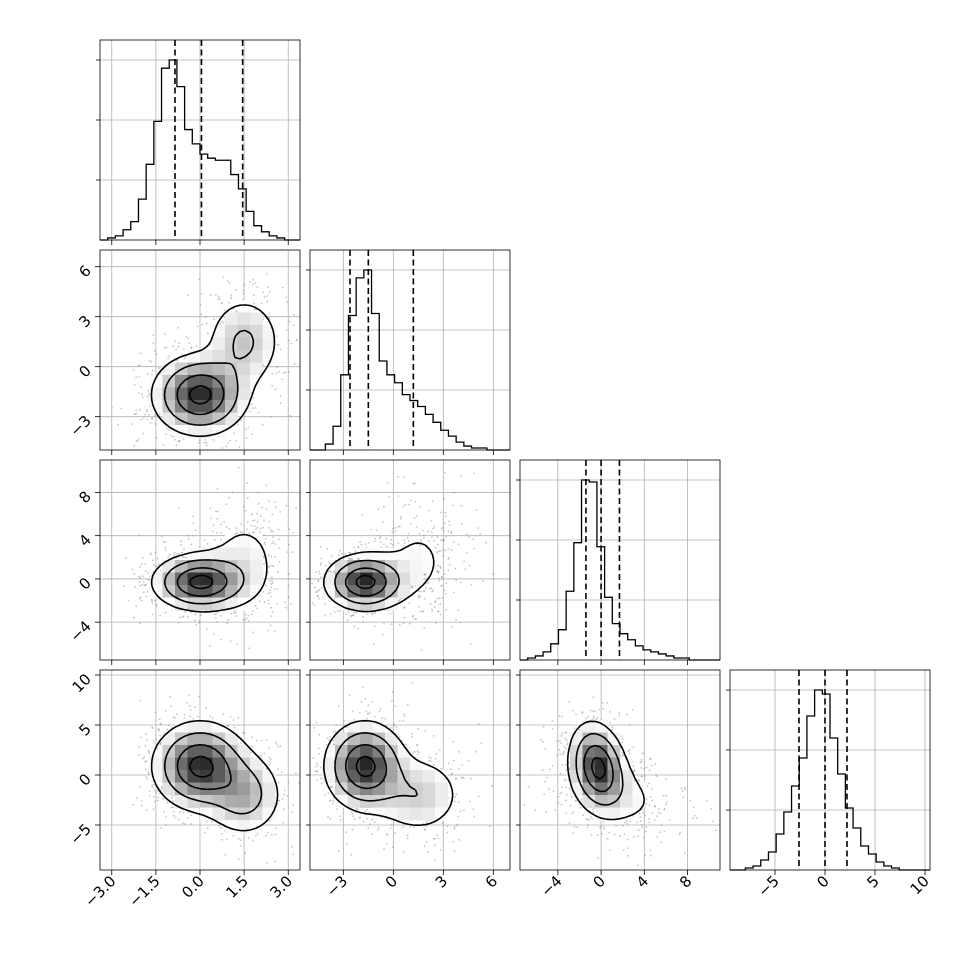 The width and height of the screenshot is (970, 970). Describe the element at coordinates (198, 772) in the screenshot. I see `joint-panel` at that location.